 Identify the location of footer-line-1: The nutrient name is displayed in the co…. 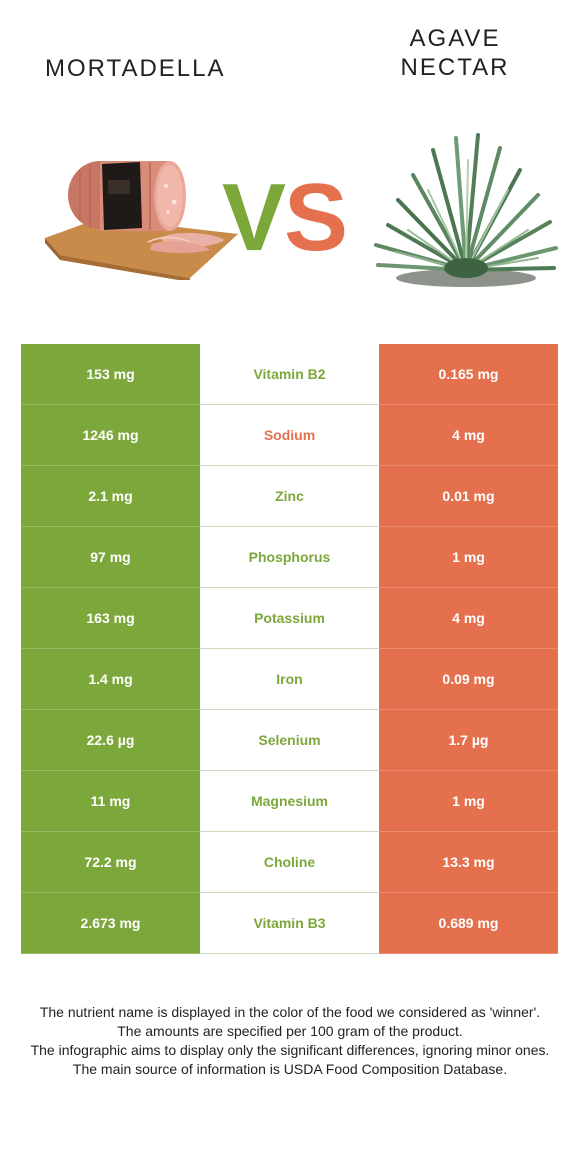
(290, 1012).